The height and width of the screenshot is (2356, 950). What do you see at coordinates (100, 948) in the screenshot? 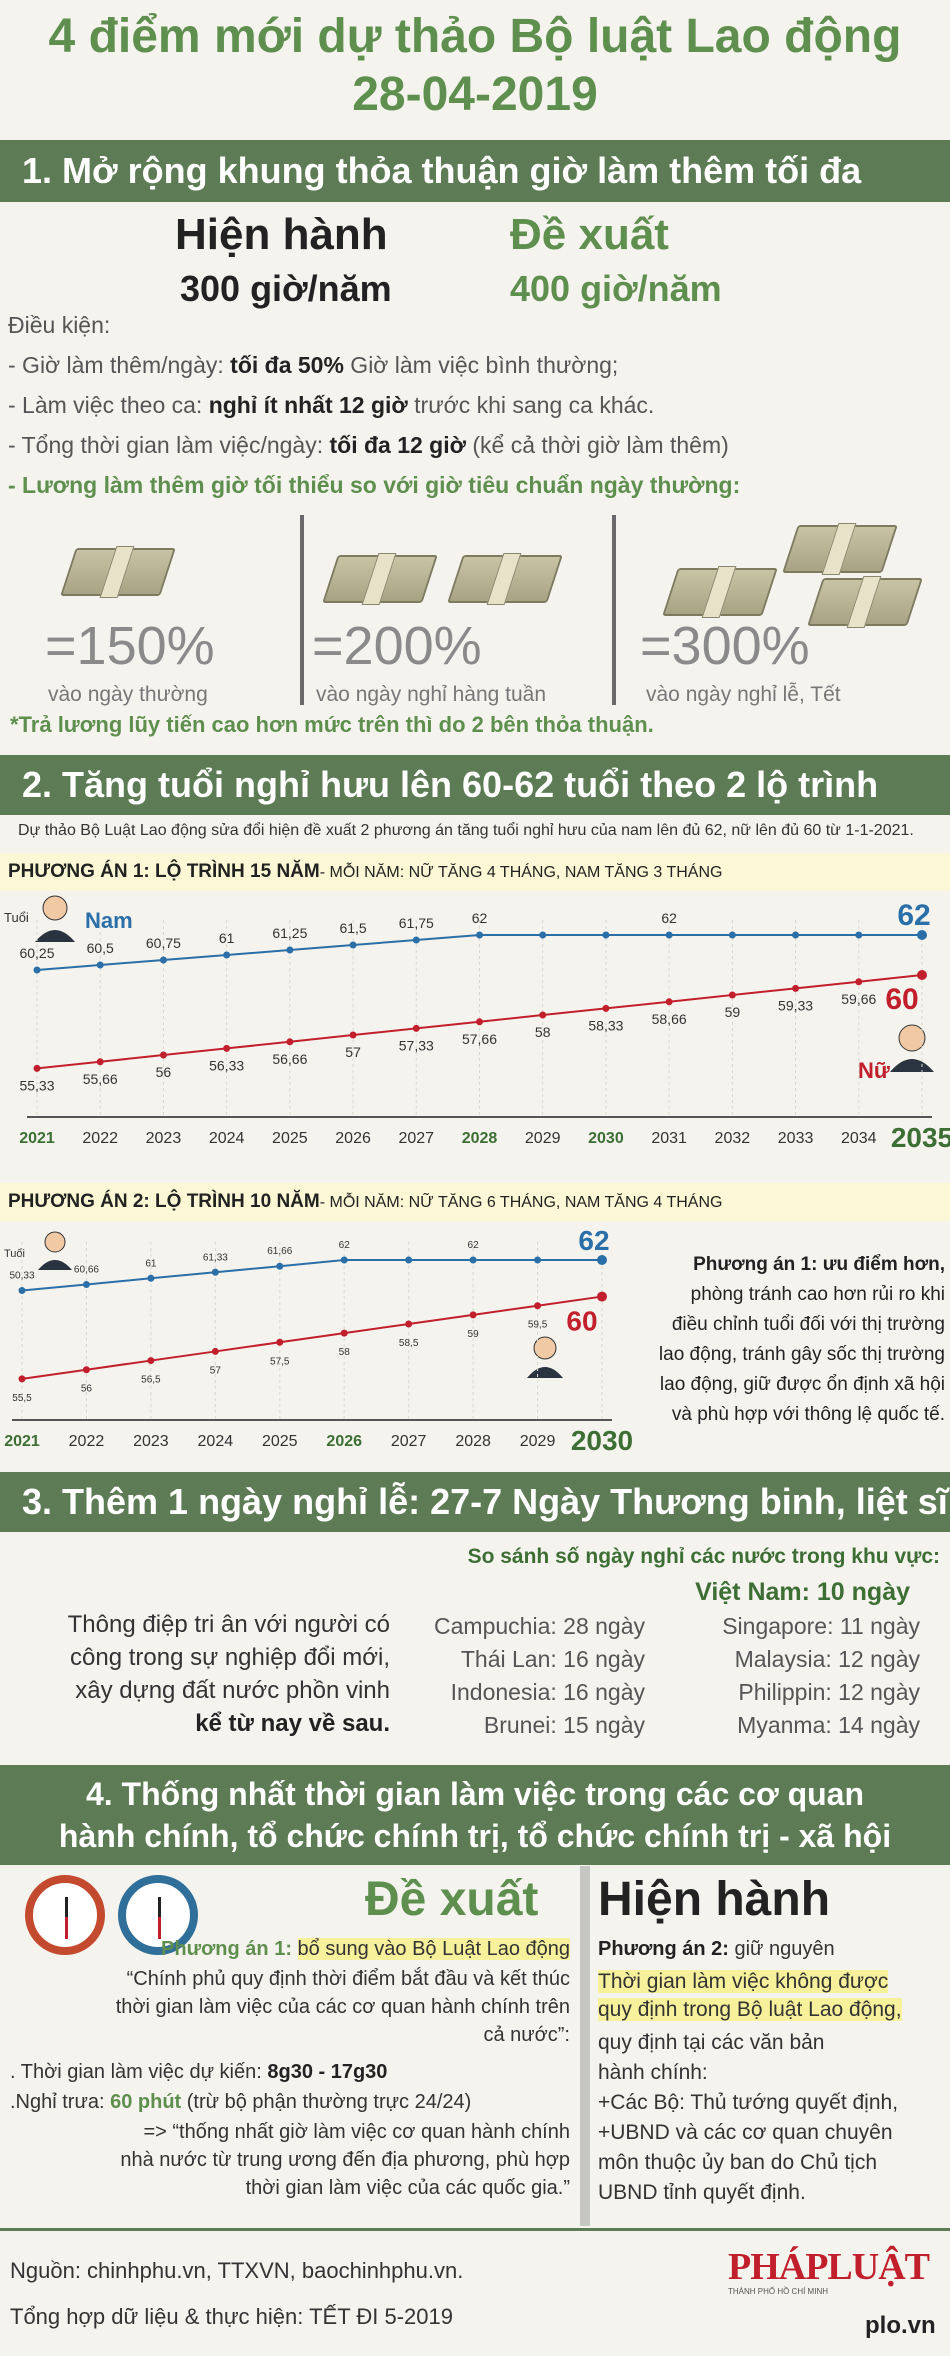
I see `data-label: 60,5` at bounding box center [100, 948].